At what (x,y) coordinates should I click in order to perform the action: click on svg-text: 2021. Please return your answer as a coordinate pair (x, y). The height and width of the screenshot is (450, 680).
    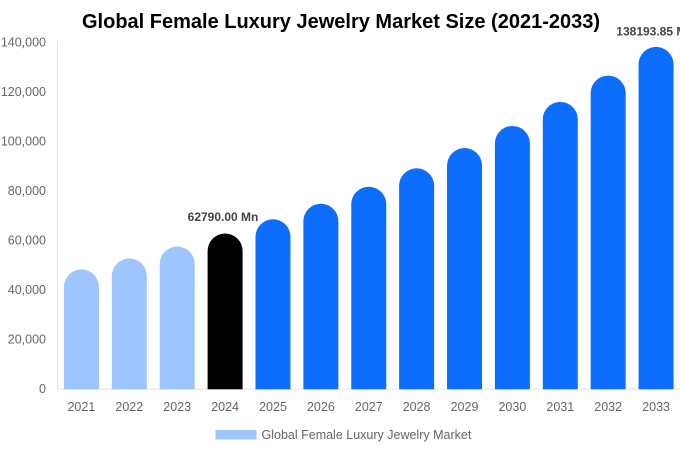
    Looking at the image, I should click on (81, 407).